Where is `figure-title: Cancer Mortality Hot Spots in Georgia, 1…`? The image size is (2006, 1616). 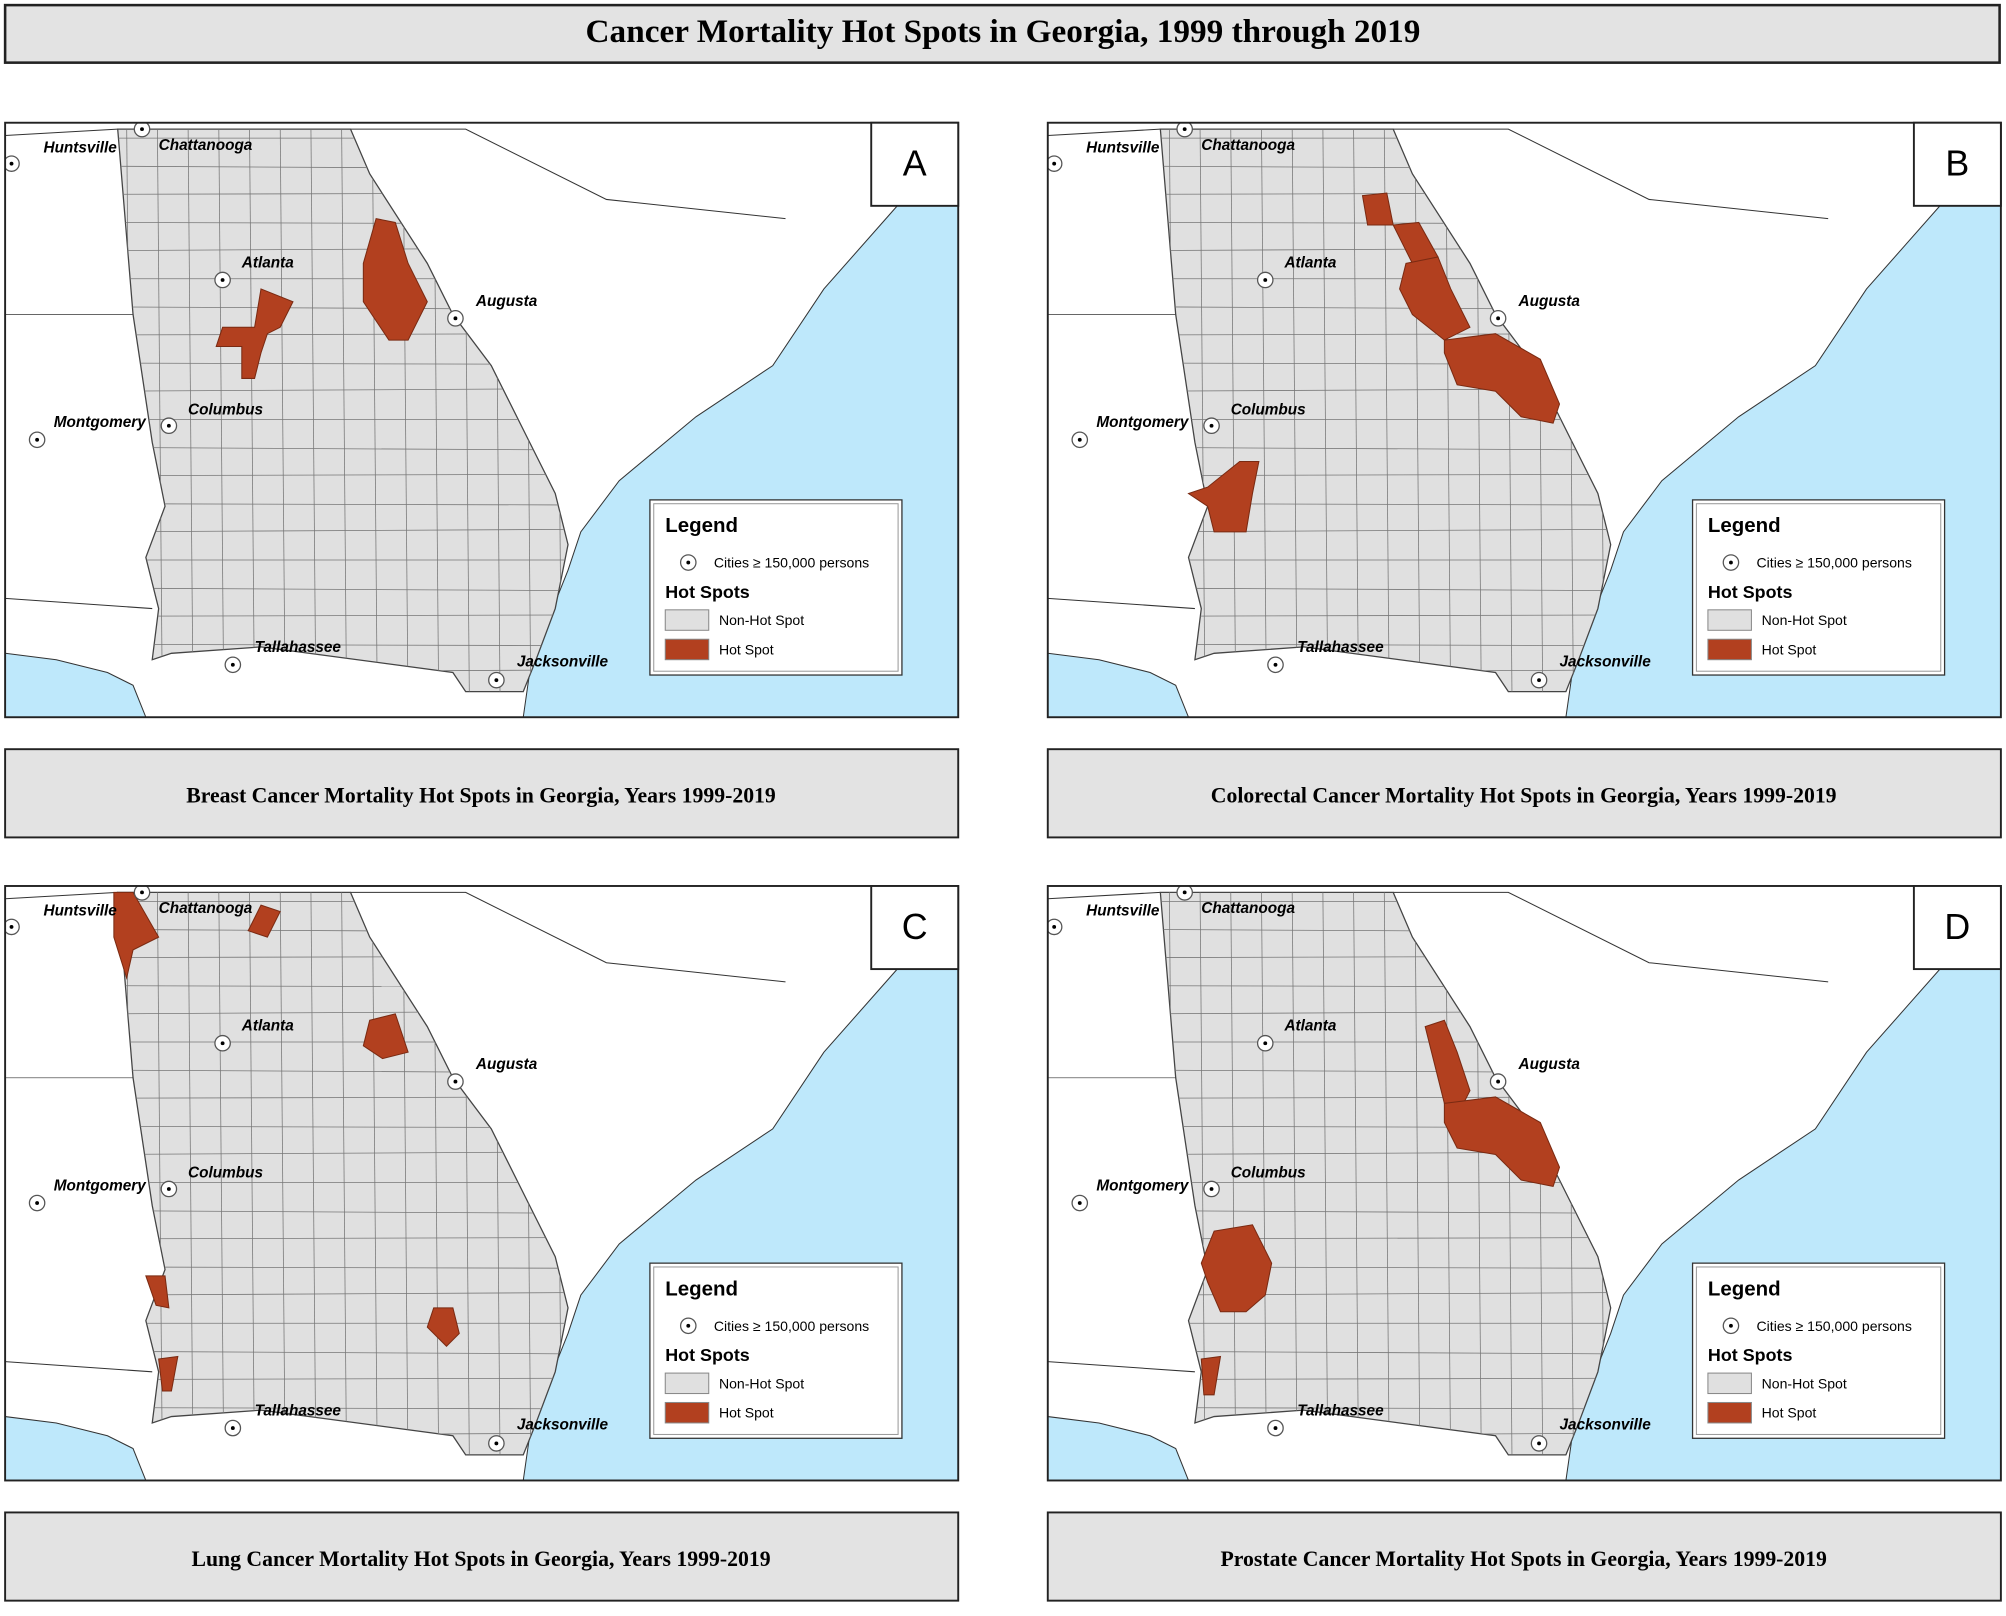 figure-title: Cancer Mortality Hot Spots in Georgia, 1… is located at coordinates (1003, 31).